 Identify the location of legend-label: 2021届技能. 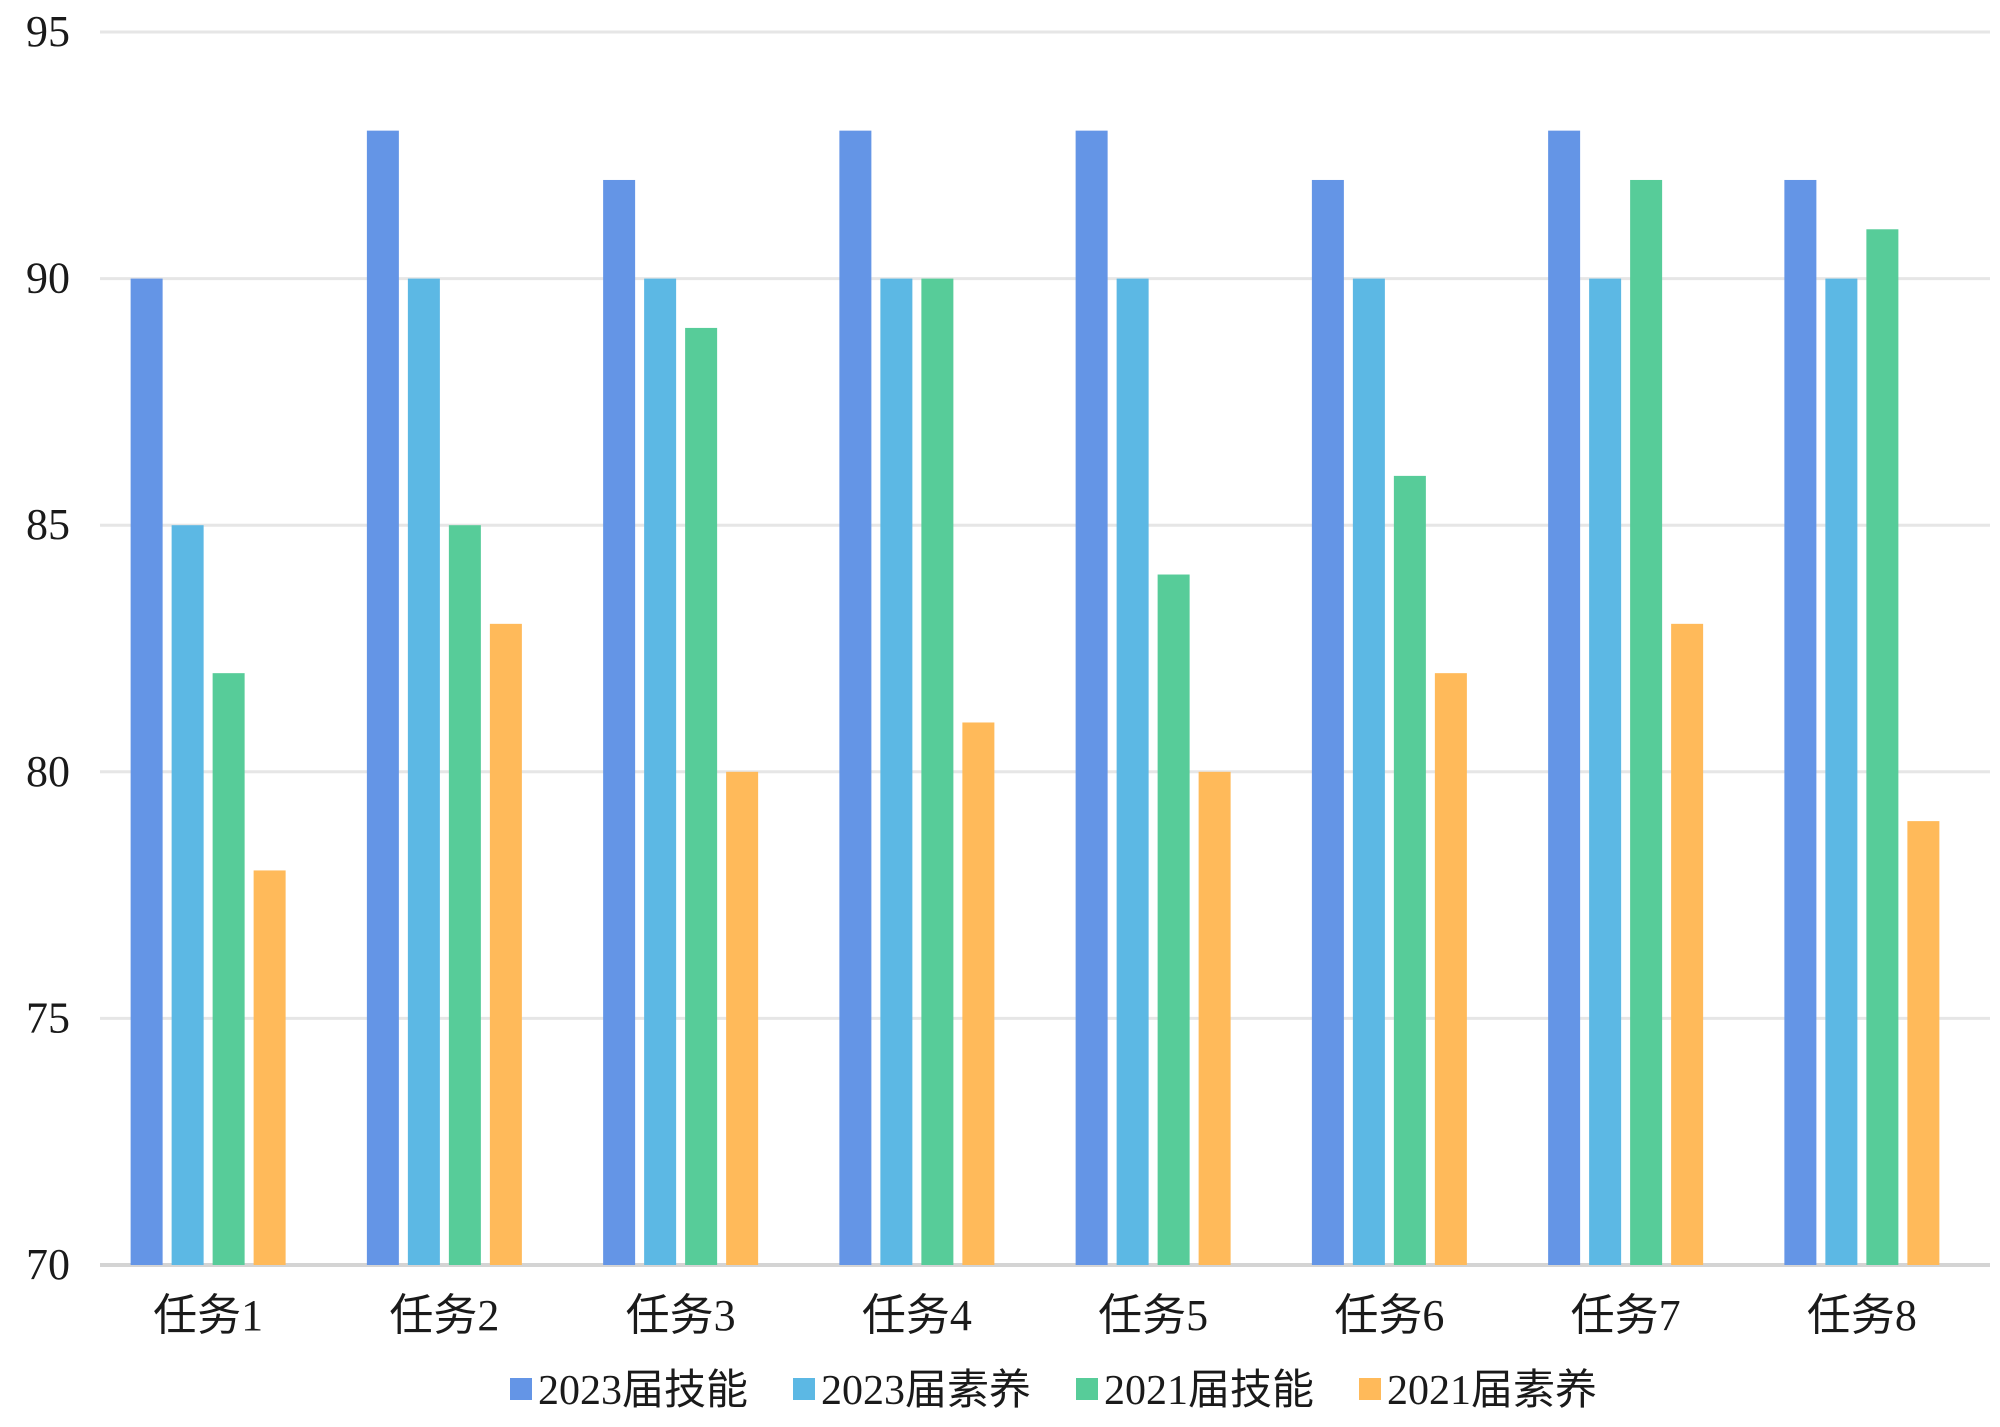
(1209, 1391).